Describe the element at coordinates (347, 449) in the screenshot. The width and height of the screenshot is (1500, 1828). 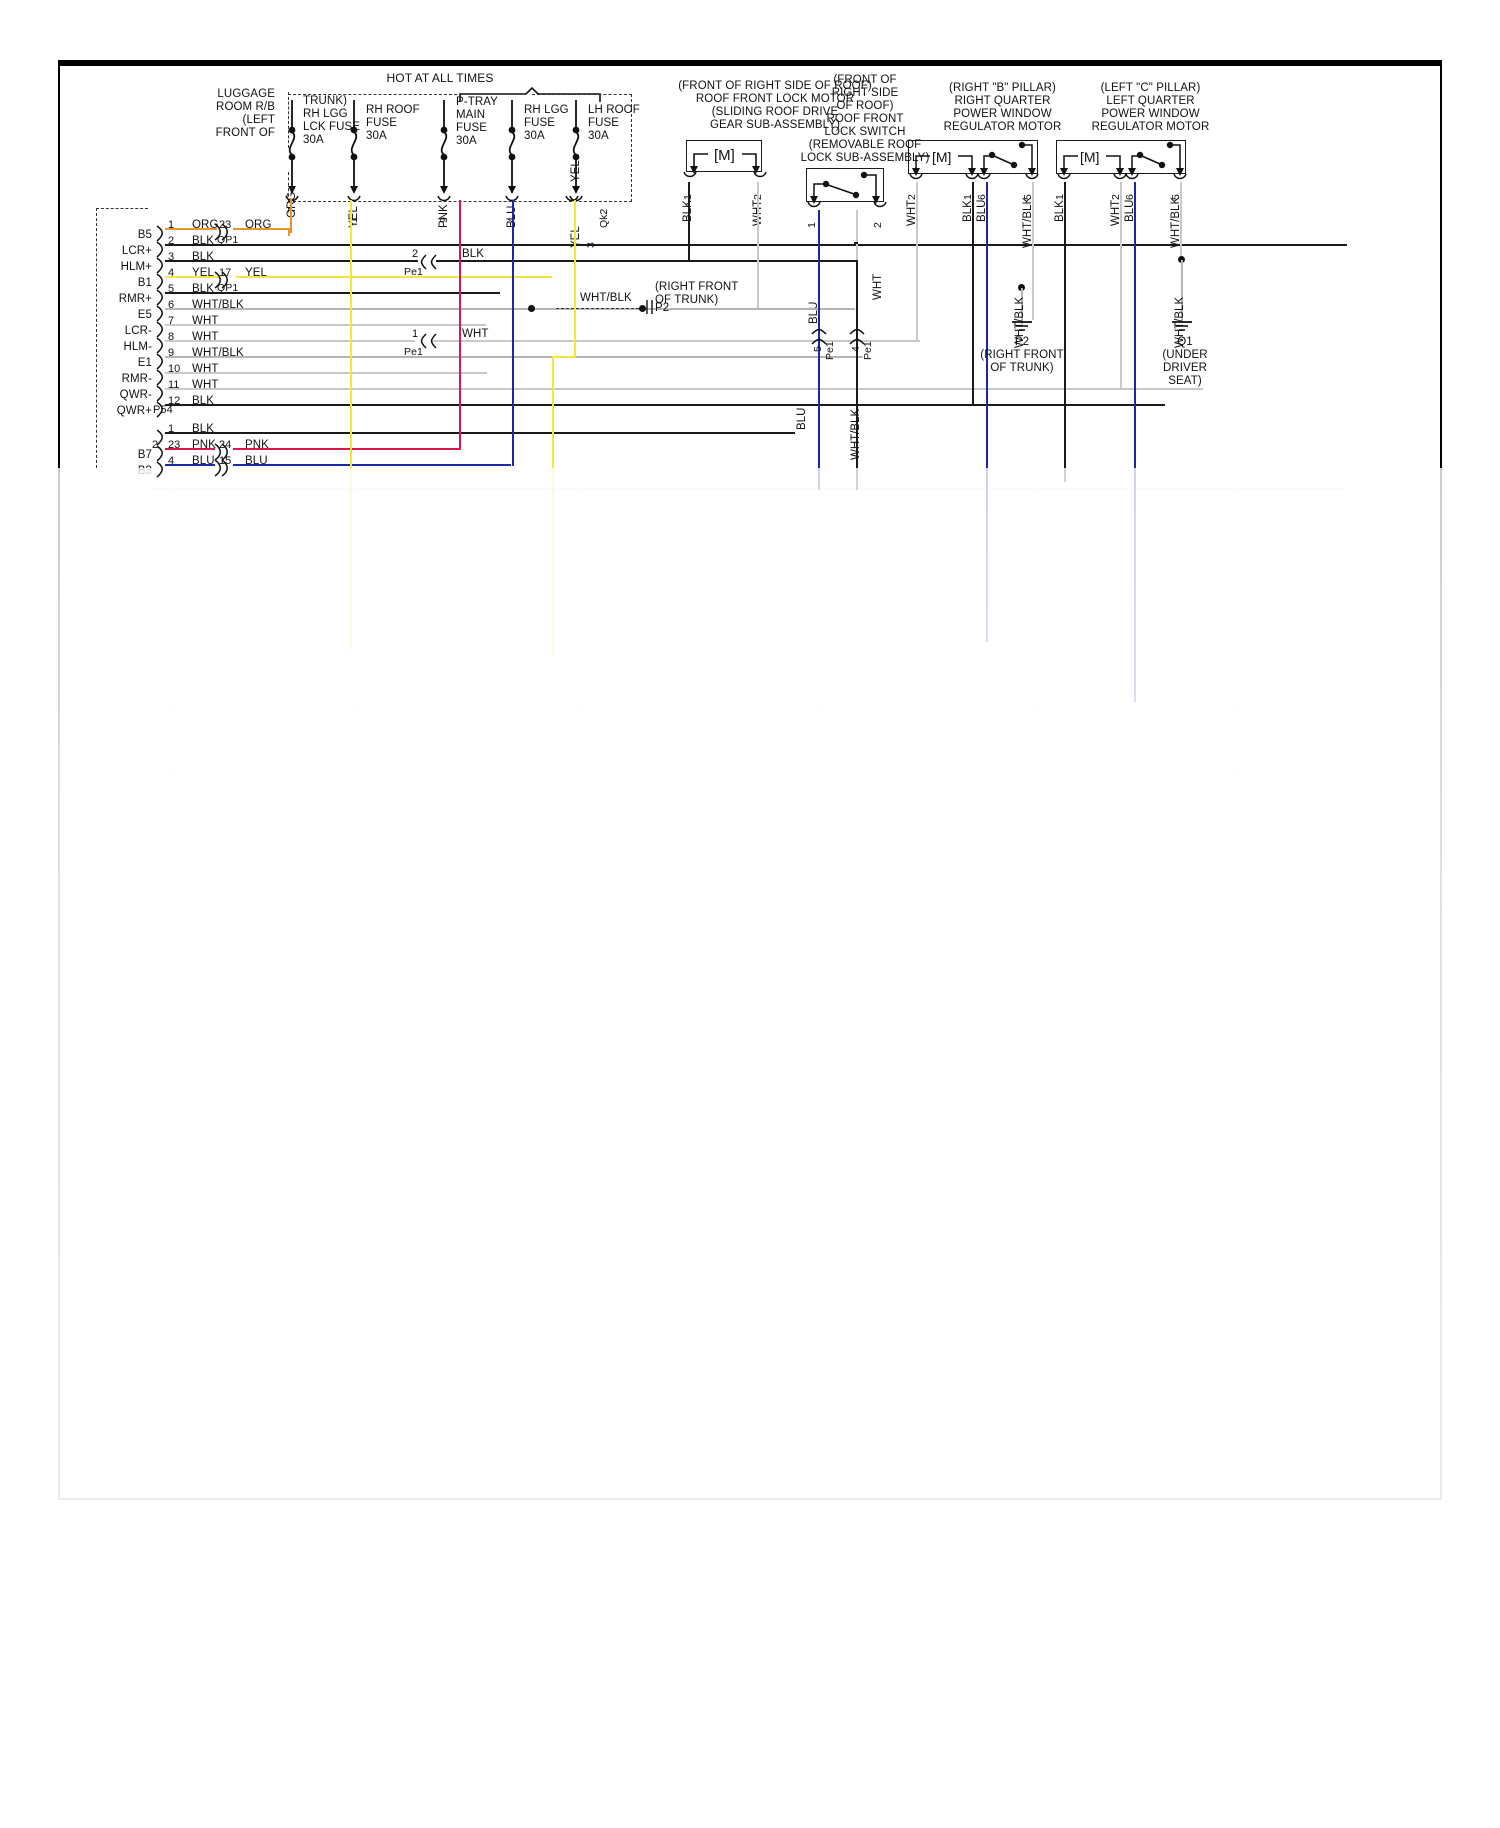
I see `wire-pnk-seg-b` at that location.